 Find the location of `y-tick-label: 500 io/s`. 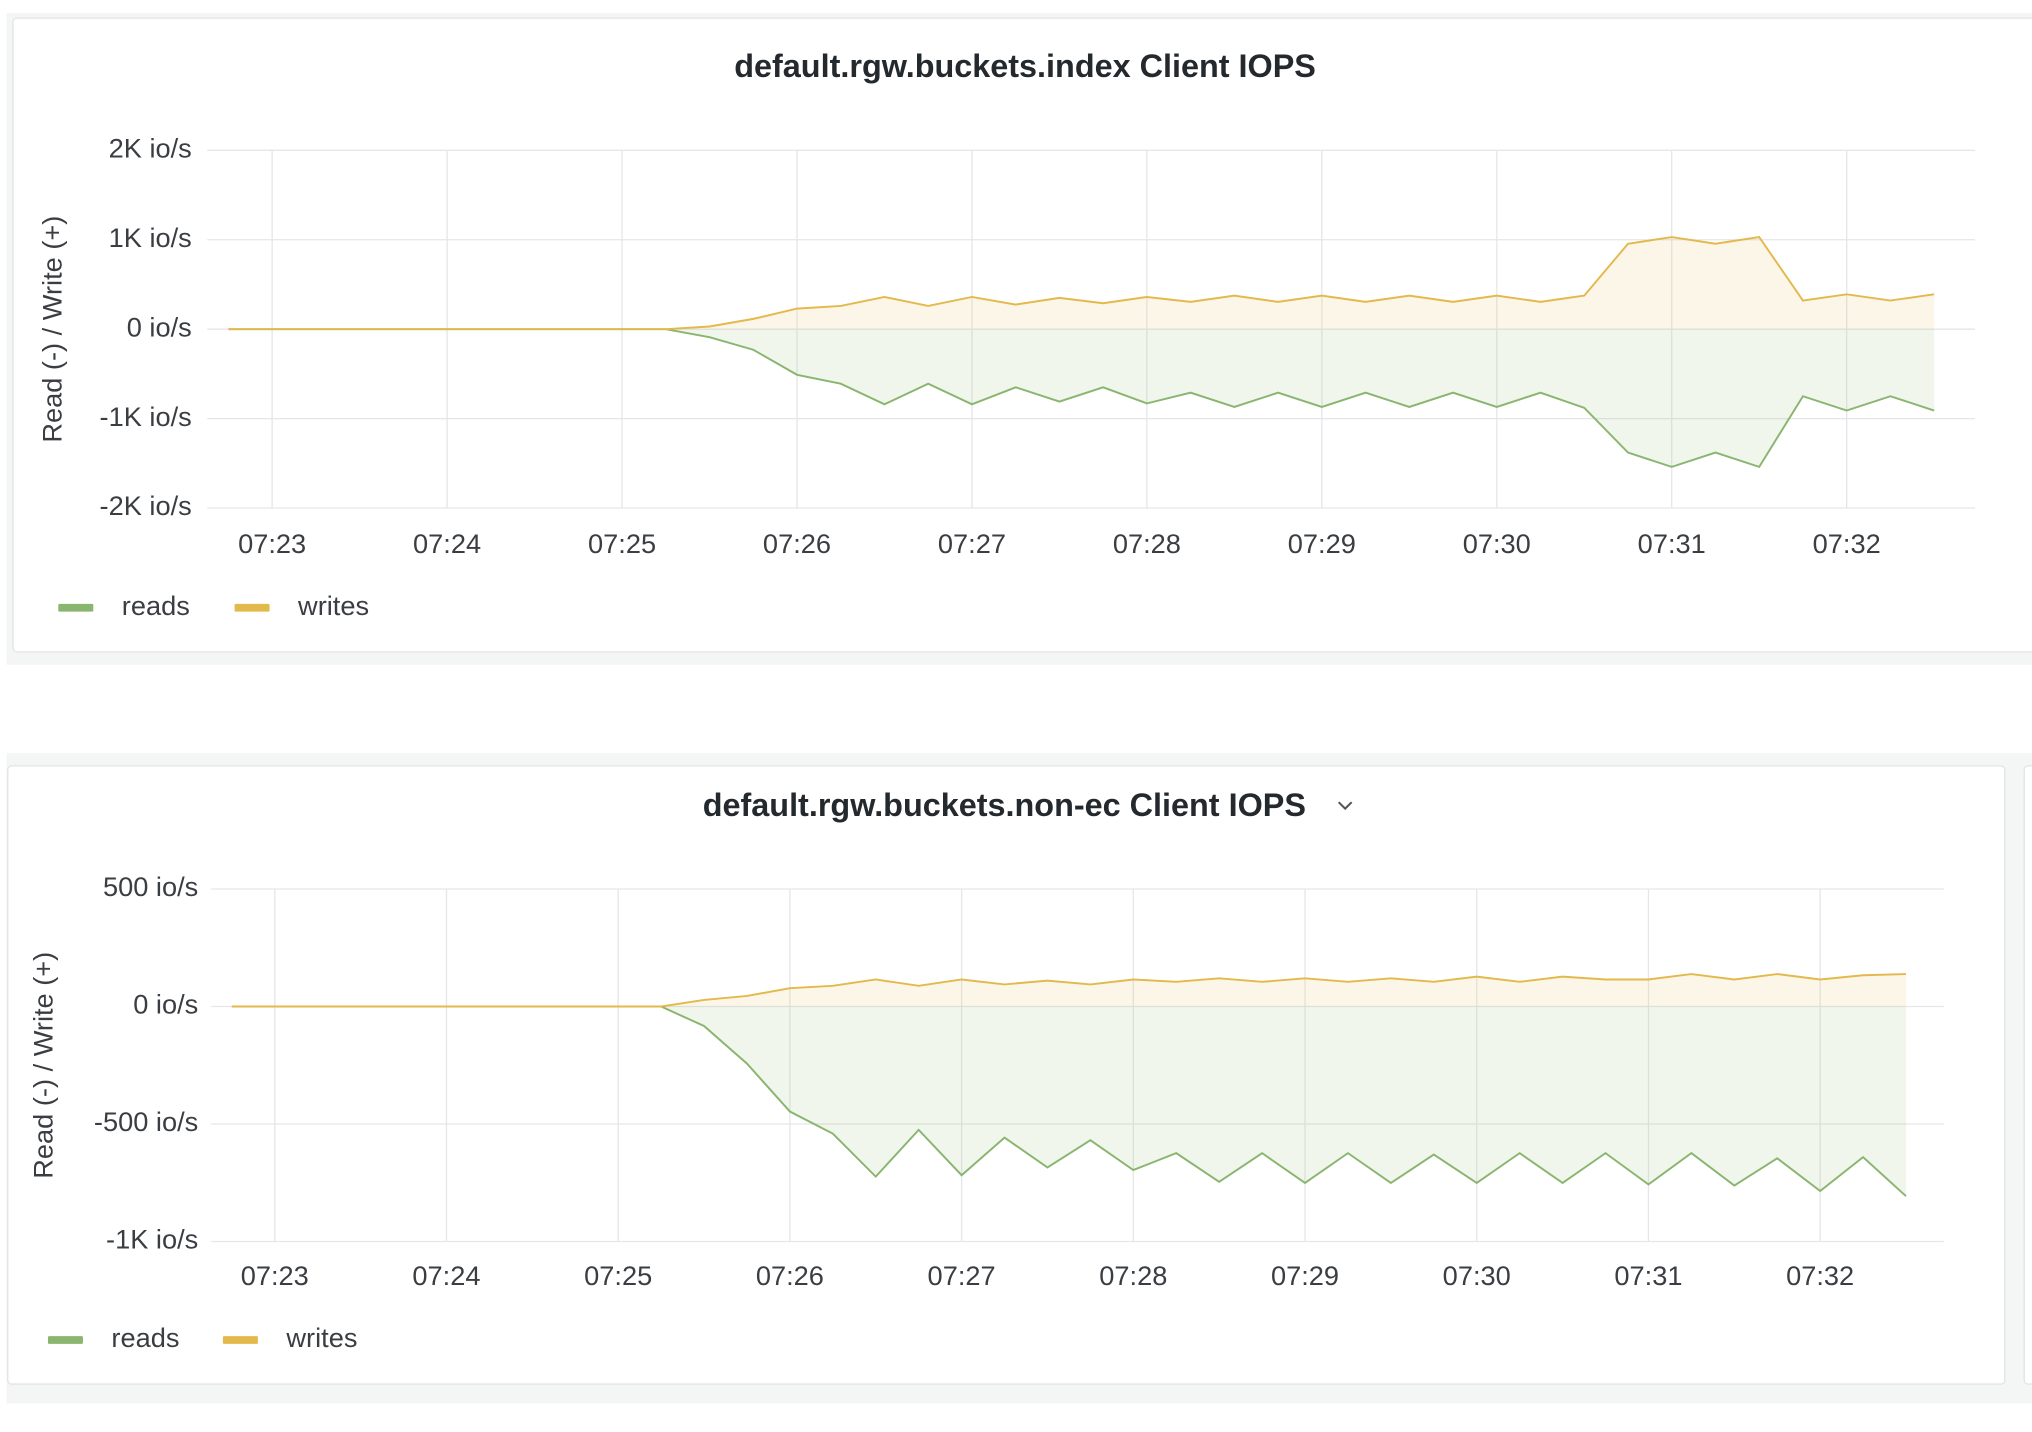

y-tick-label: 500 io/s is located at coordinates (150, 886).